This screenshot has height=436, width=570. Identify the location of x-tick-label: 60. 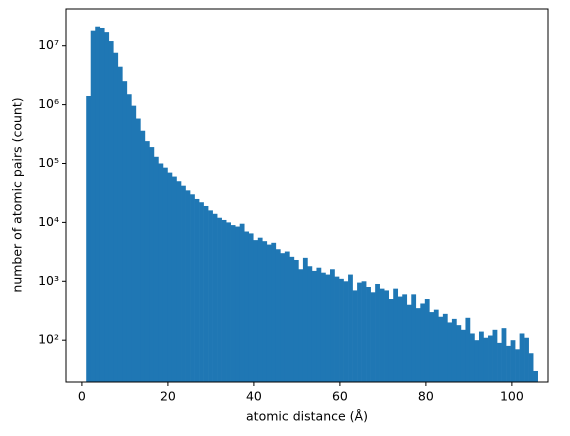
(340, 396).